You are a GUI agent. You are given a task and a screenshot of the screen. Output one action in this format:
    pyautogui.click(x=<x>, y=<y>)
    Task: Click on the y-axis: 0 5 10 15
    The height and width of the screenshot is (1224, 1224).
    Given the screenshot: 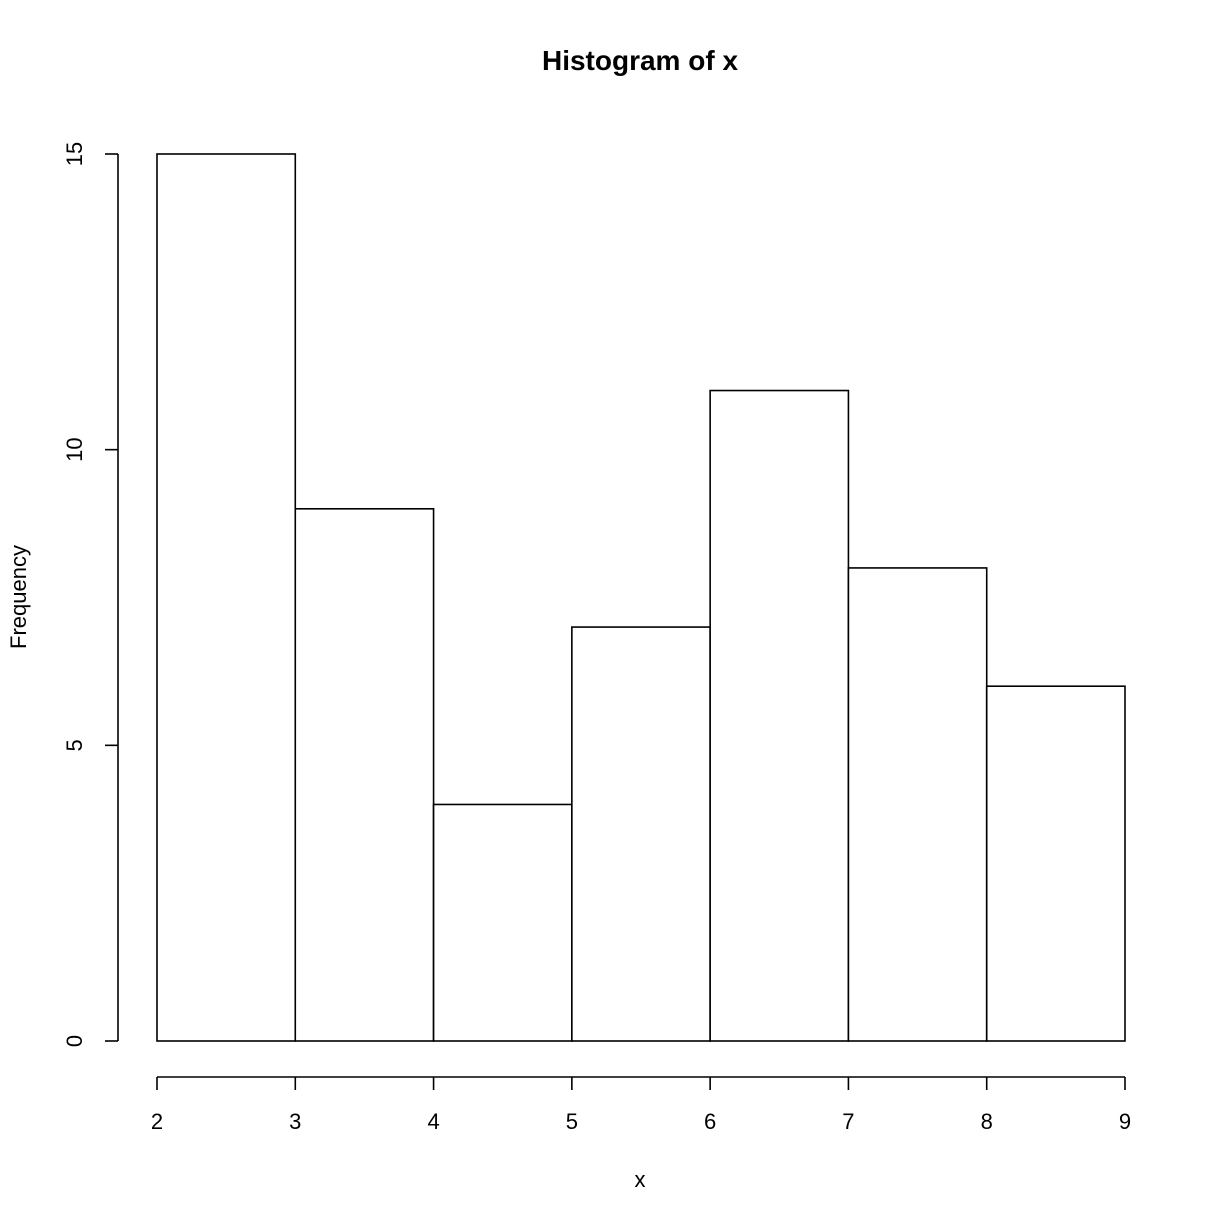 What is the action you would take?
    pyautogui.click(x=90, y=594)
    